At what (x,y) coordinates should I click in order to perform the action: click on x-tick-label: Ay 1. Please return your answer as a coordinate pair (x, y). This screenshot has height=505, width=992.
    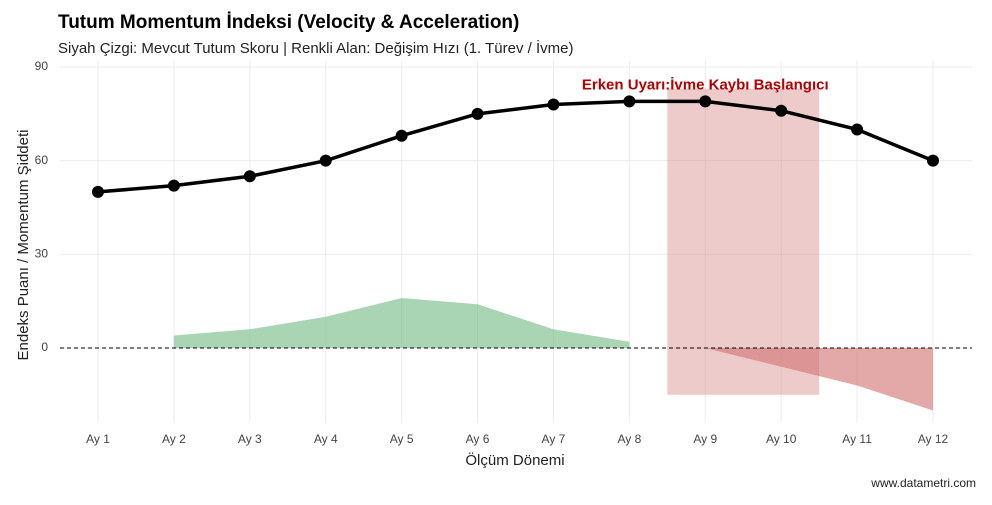
    Looking at the image, I should click on (98, 439).